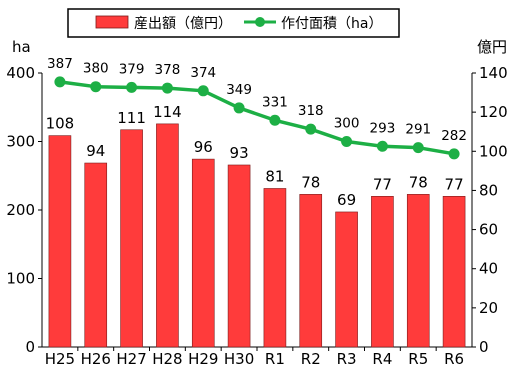 This screenshot has width=514, height=369. What do you see at coordinates (96, 359) in the screenshot?
I see `x-tick-label: H26` at bounding box center [96, 359].